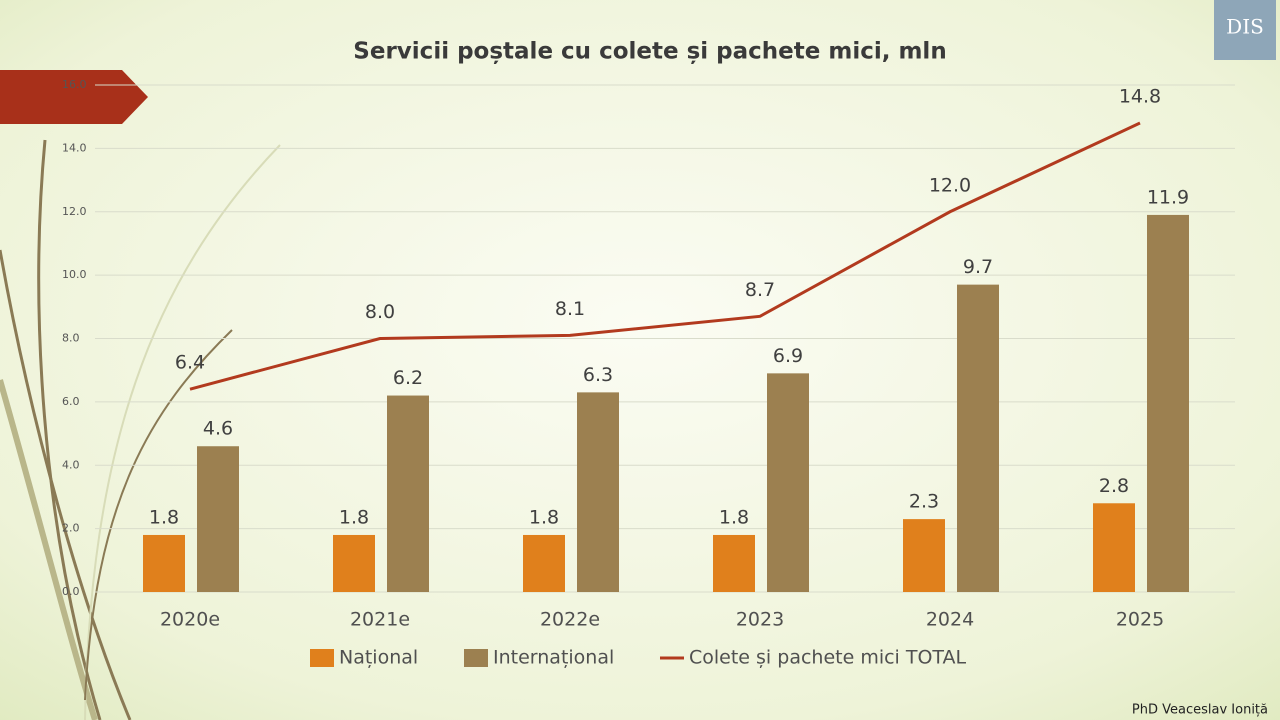 The image size is (1280, 720). What do you see at coordinates (924, 502) in the screenshot?
I see `value-label: 2.3` at bounding box center [924, 502].